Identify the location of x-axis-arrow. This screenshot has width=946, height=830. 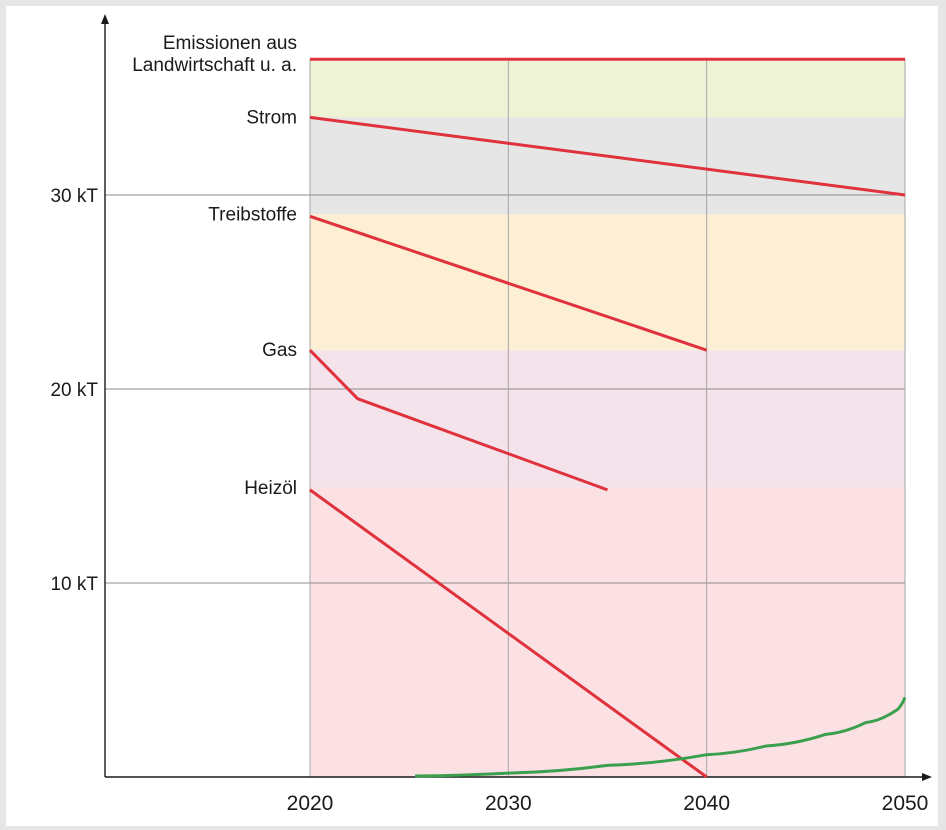
(927, 777).